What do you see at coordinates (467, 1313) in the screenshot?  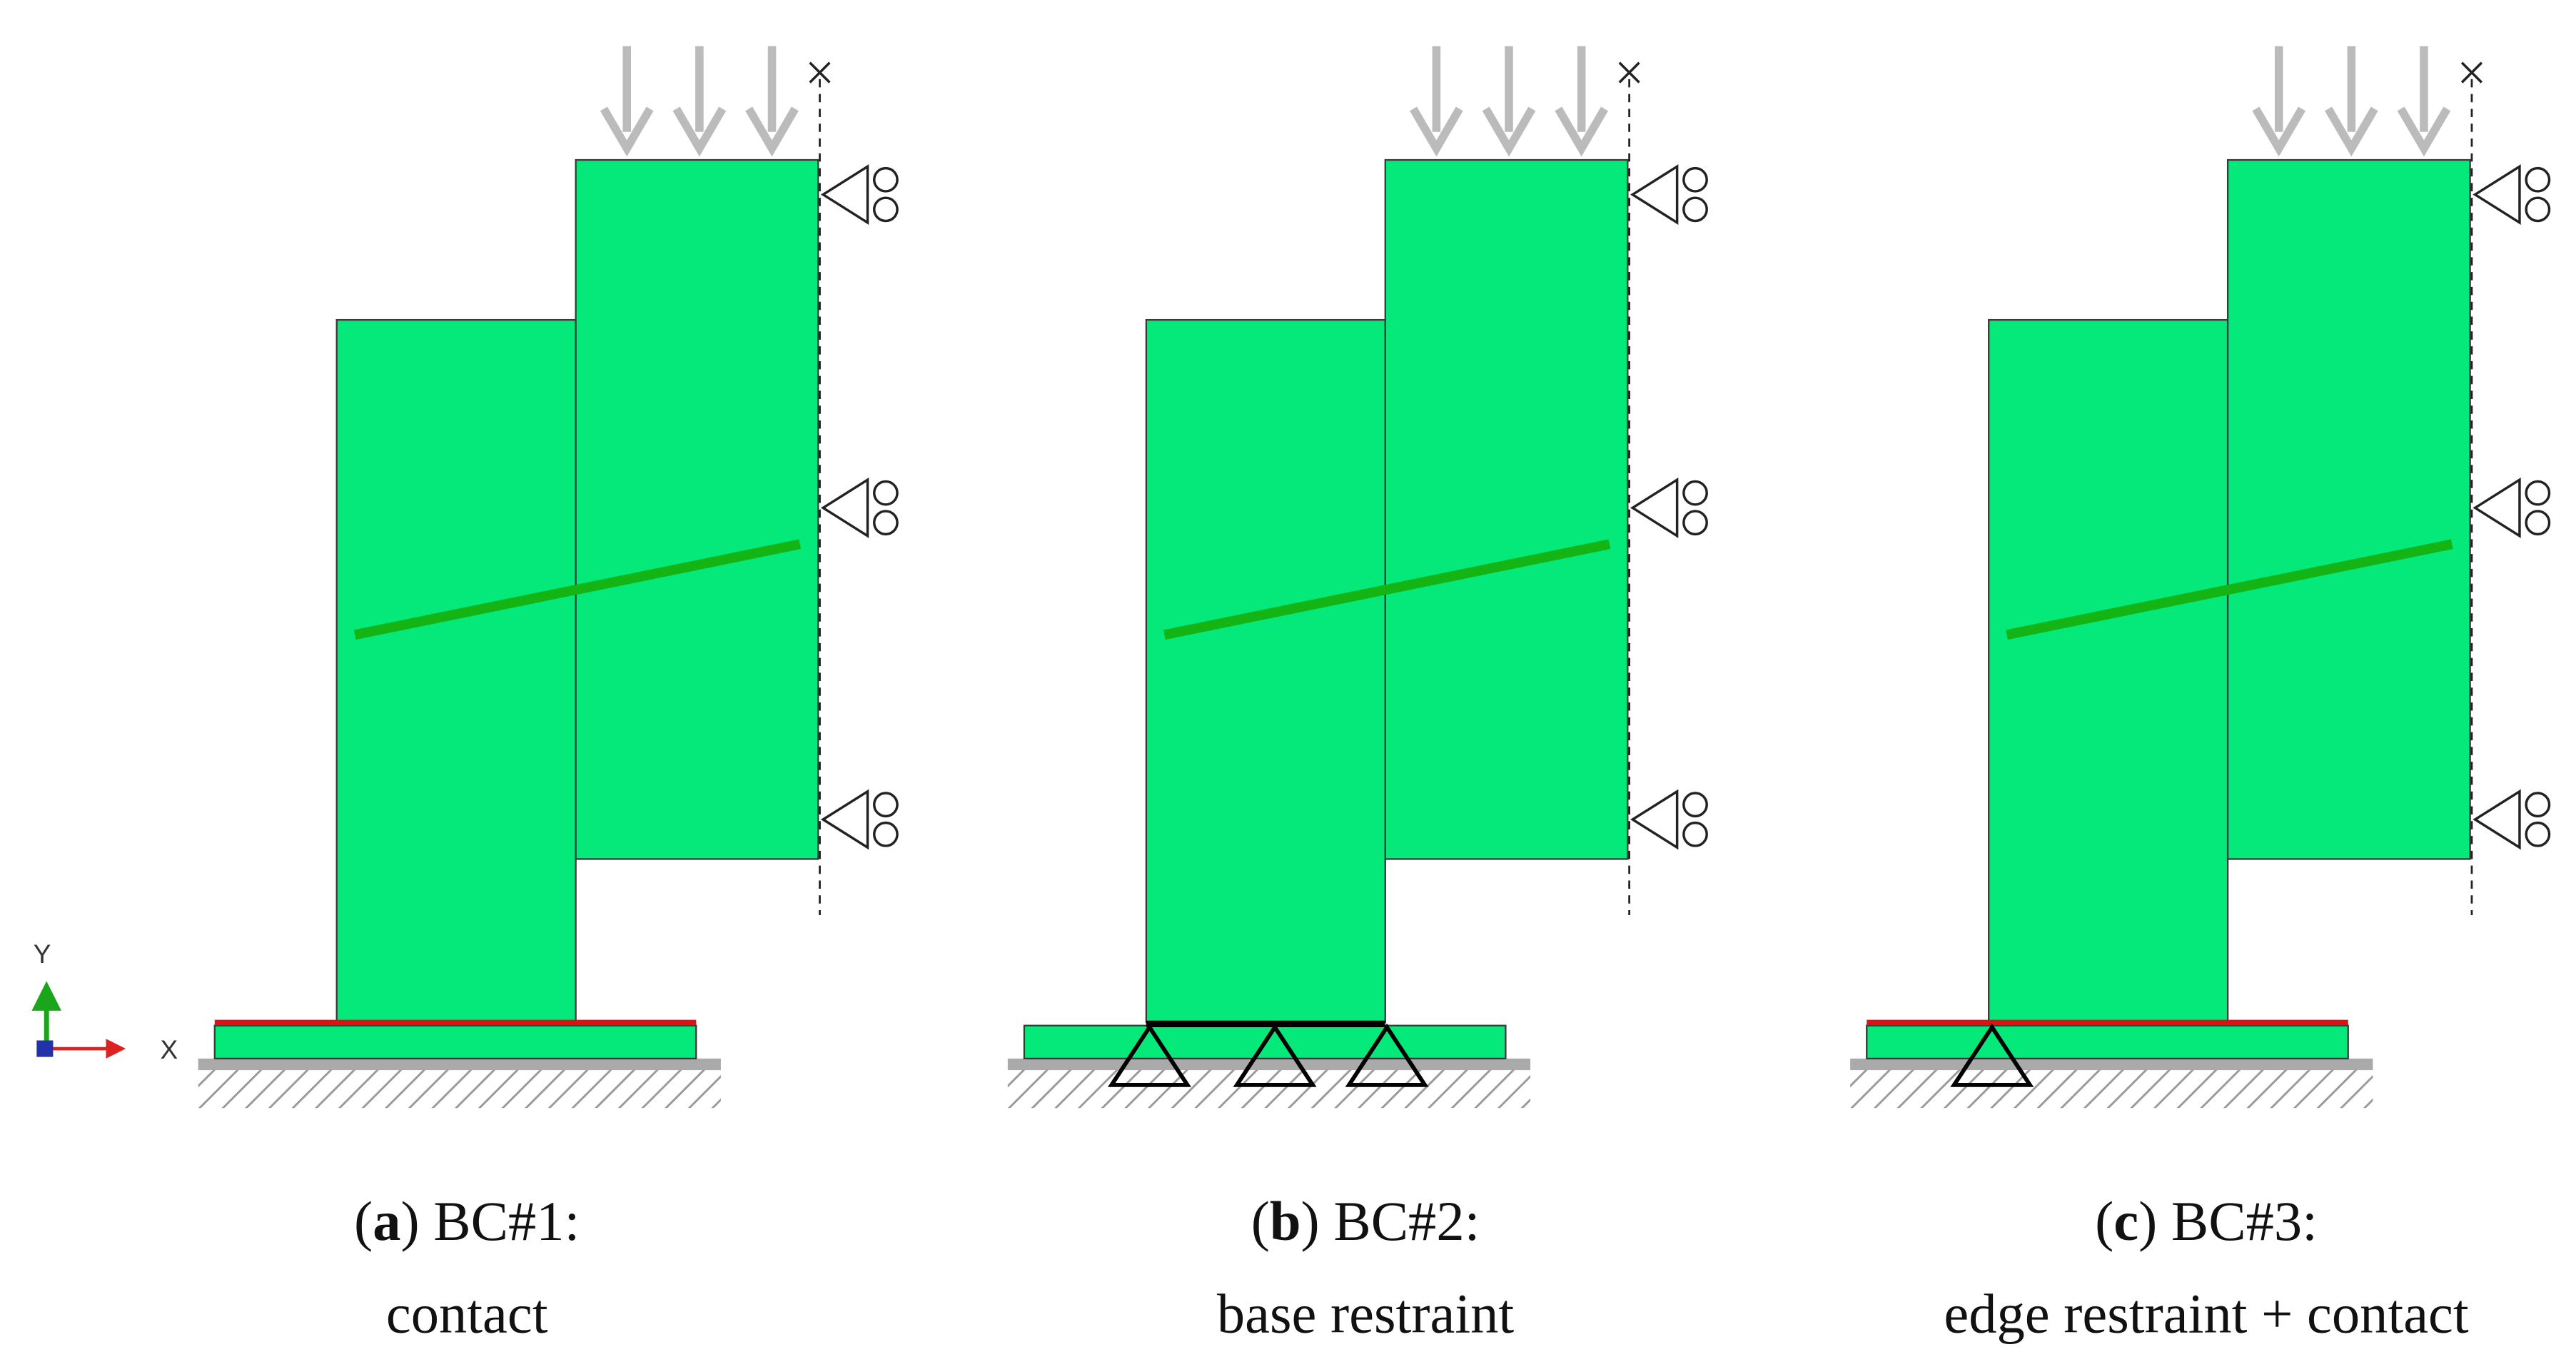 I see `caption-description: contact` at bounding box center [467, 1313].